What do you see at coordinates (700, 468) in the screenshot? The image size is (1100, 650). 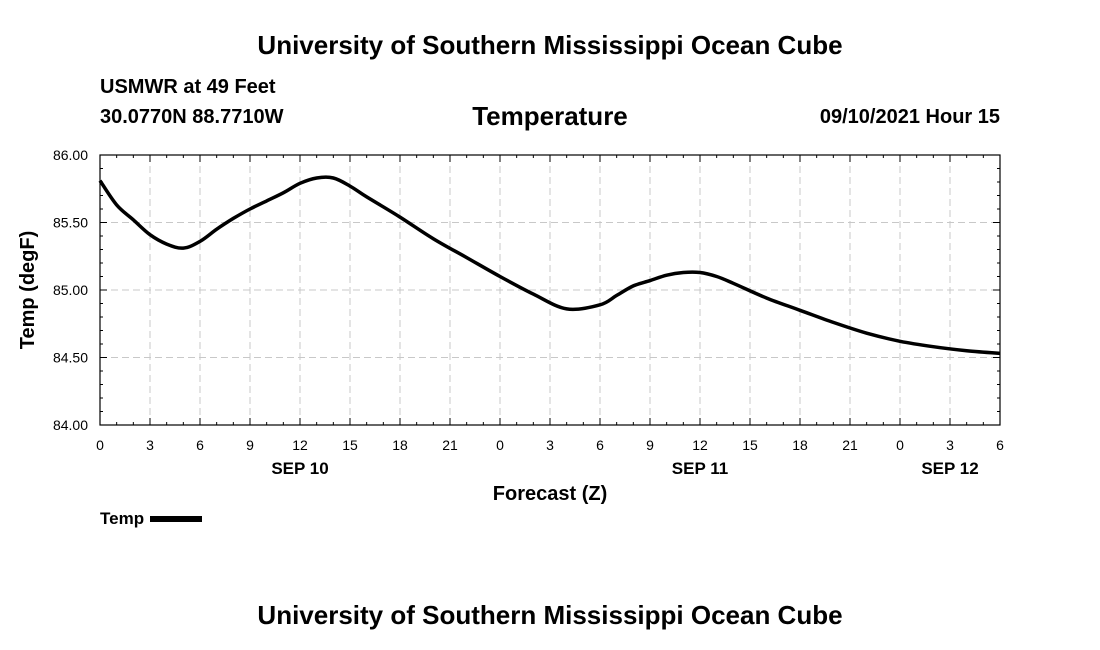 I see `x-day-label: SEP 11` at bounding box center [700, 468].